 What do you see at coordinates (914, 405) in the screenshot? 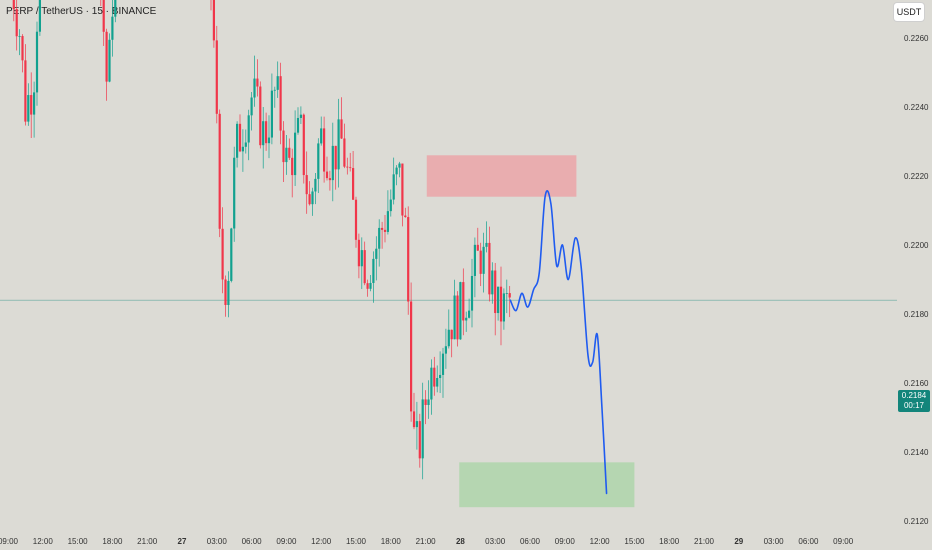
I see `countdown-label: 00:17` at bounding box center [914, 405].